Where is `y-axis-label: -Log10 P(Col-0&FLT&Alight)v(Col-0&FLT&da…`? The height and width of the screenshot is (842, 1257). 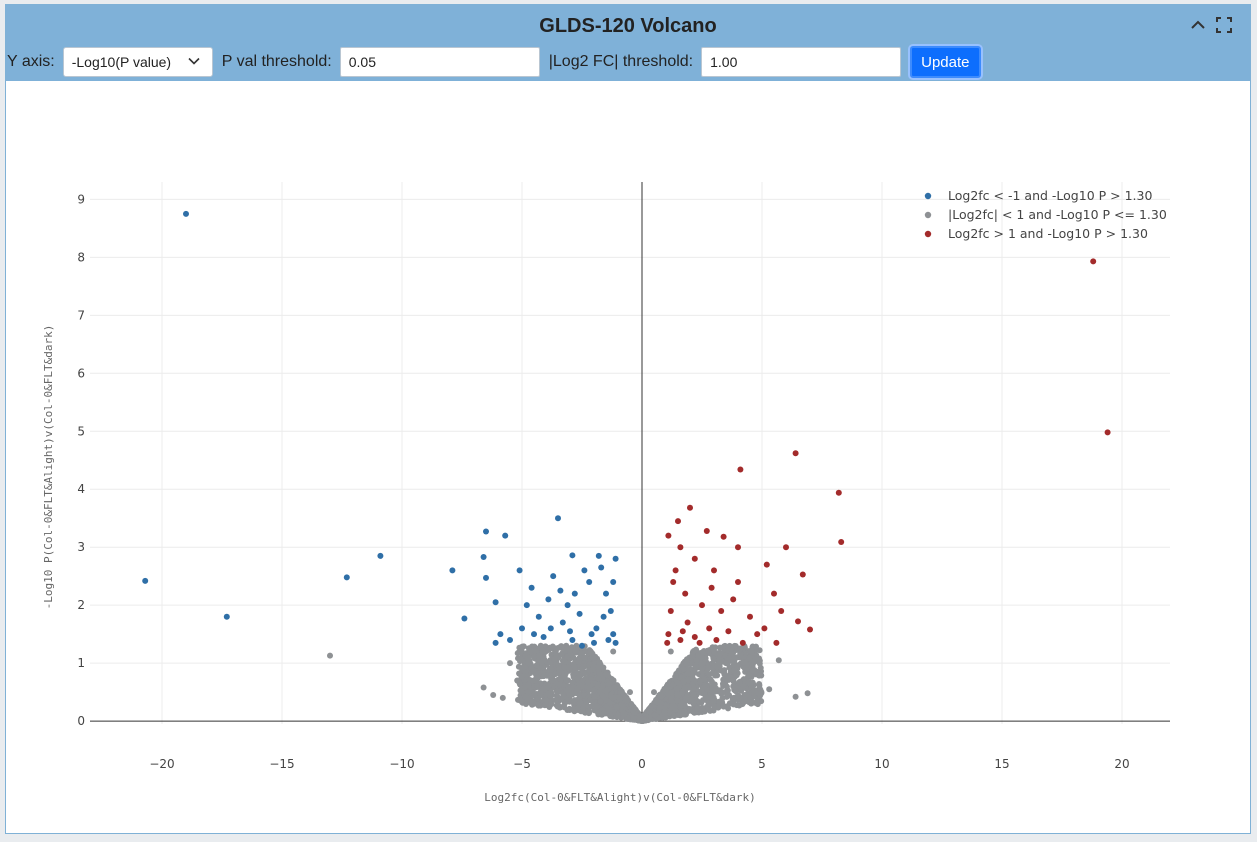 y-axis-label: -Log10 P(Col-0&FLT&Alight)v(Col-0&FLT&da… is located at coordinates (48, 467).